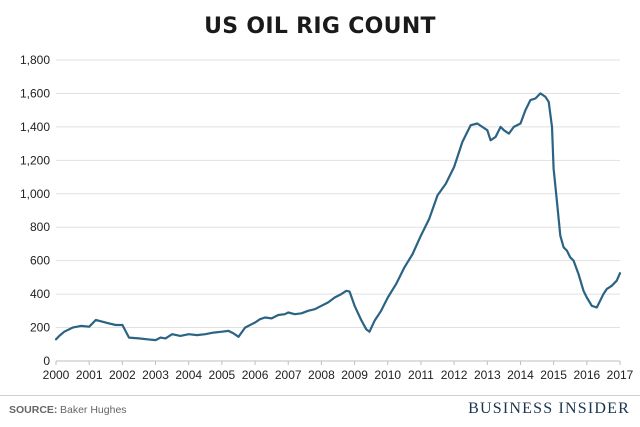 Image resolution: width=640 pixels, height=427 pixels. I want to click on x-tick-label: 2008, so click(321, 375).